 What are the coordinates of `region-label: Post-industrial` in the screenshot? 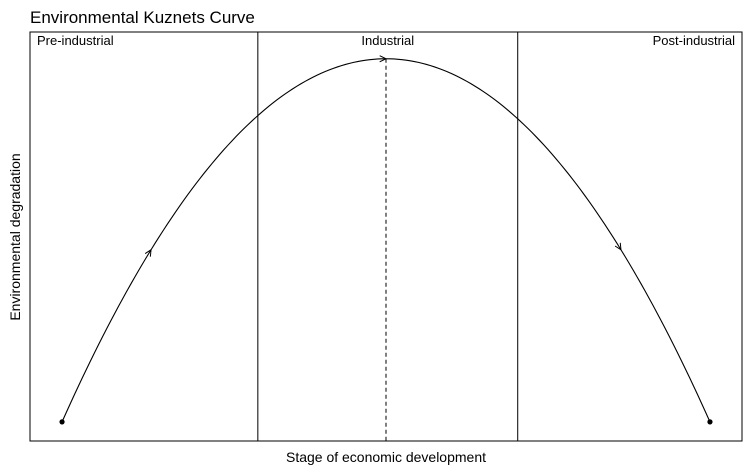 It's located at (694, 40).